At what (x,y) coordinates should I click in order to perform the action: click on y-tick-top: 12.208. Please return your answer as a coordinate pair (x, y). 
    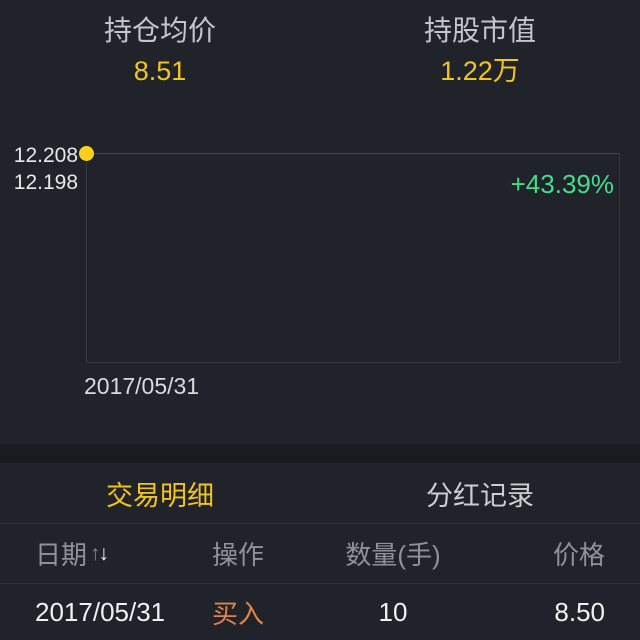
    Looking at the image, I should click on (45, 155).